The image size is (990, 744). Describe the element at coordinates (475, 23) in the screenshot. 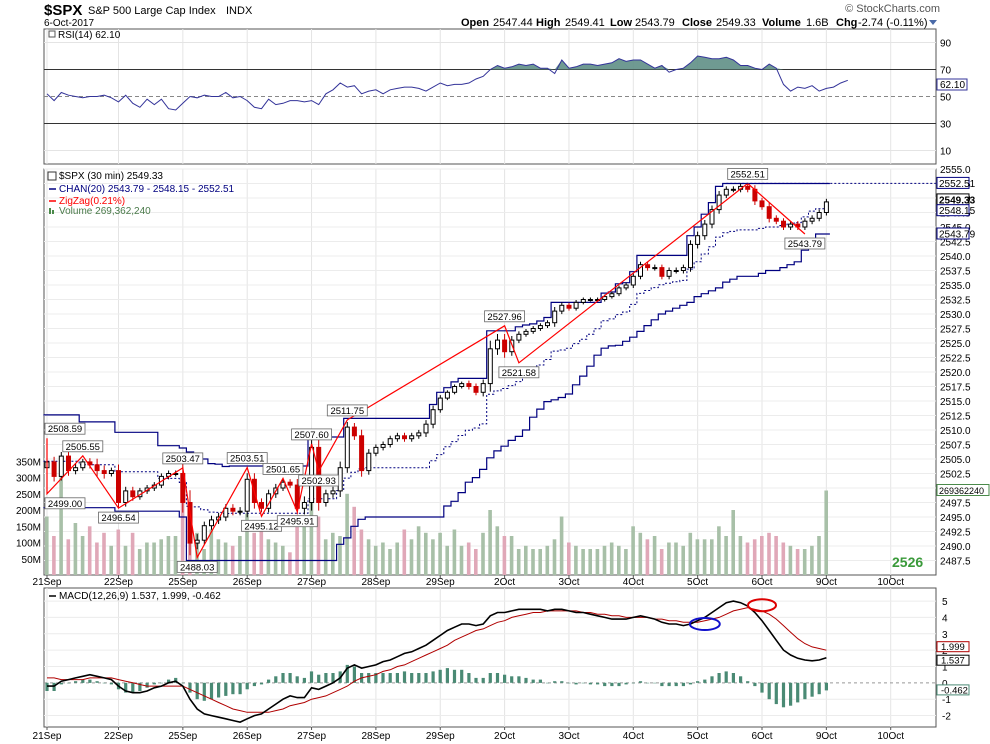

I see `open-label: Open` at that location.